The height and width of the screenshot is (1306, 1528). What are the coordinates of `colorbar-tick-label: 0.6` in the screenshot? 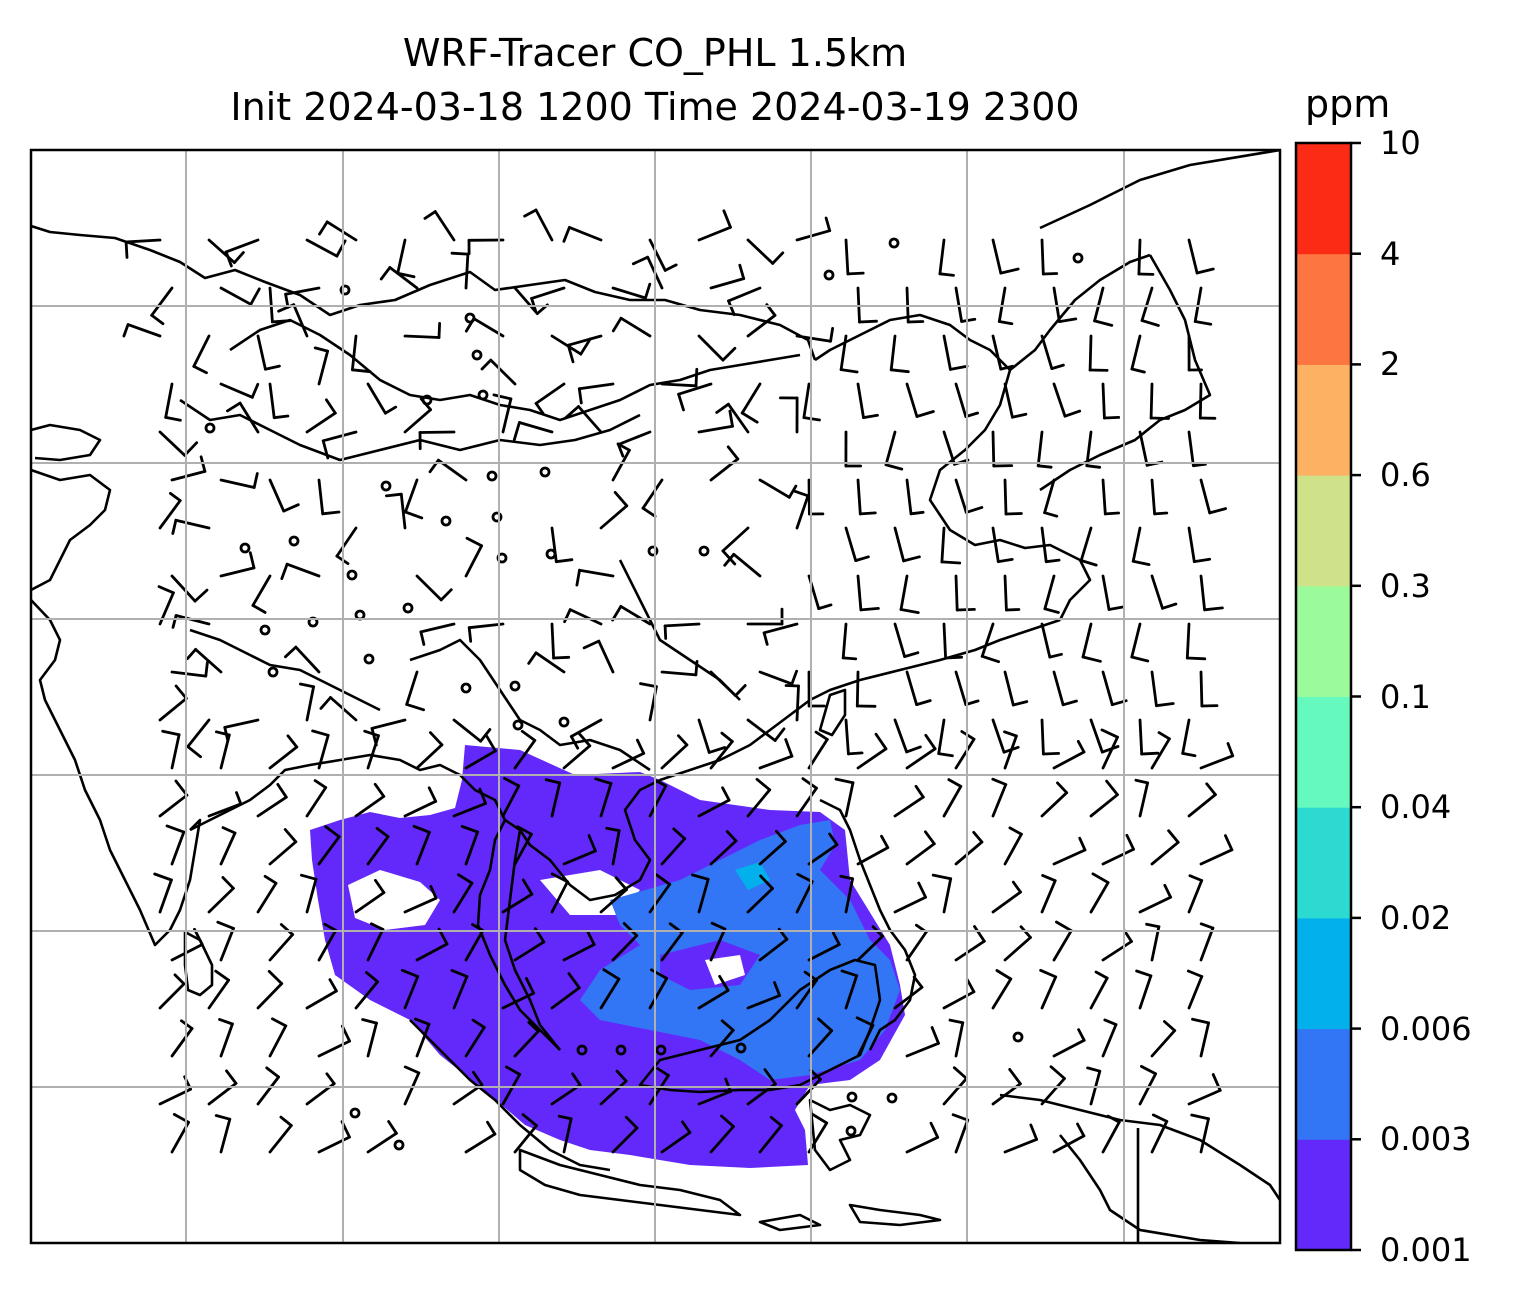 It's located at (1405, 475).